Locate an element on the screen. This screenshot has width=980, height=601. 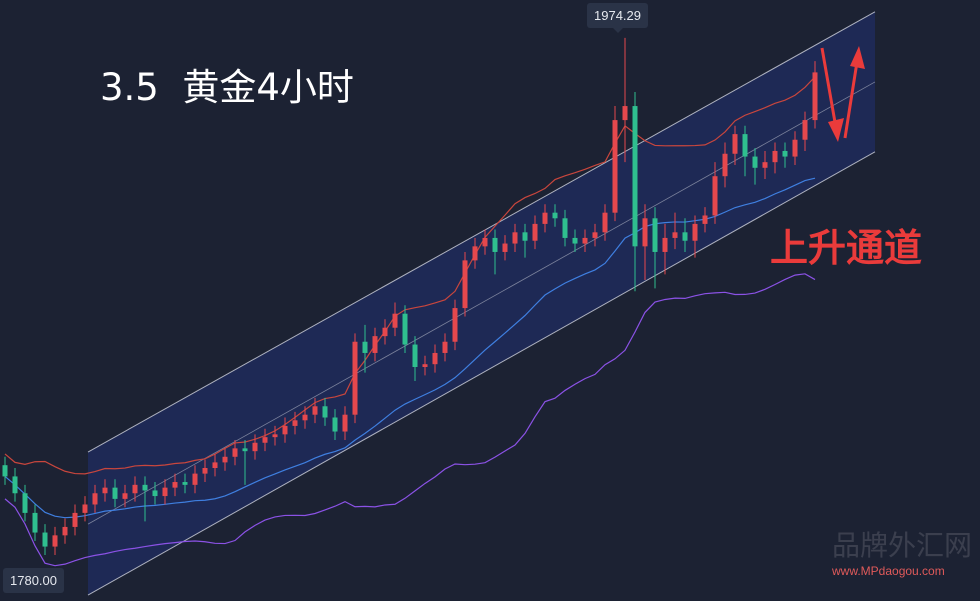
watermark-text: 品牌外汇网 is located at coordinates (902, 545).